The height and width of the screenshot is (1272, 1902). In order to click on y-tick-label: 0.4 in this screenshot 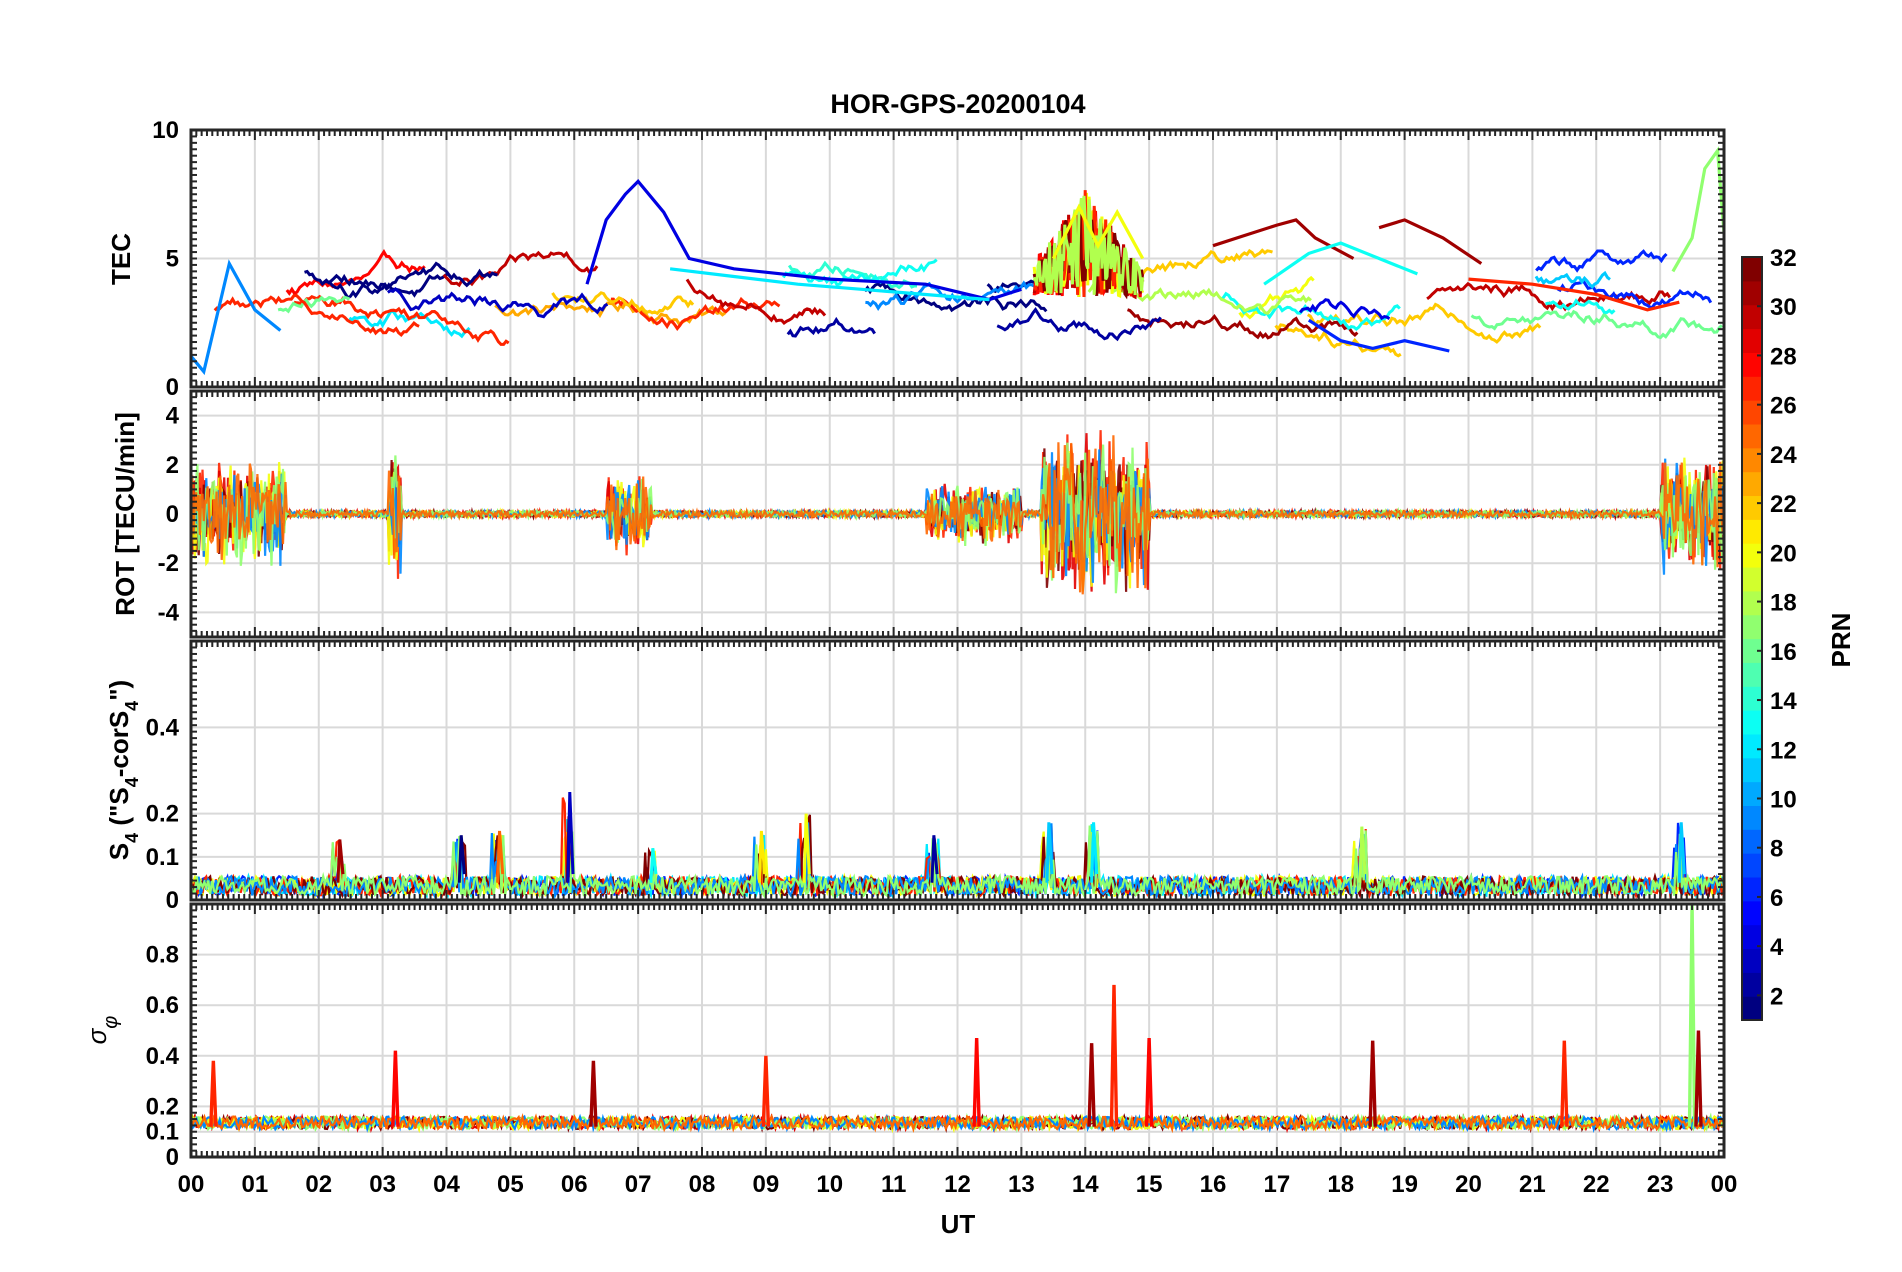, I will do `click(163, 727)`.